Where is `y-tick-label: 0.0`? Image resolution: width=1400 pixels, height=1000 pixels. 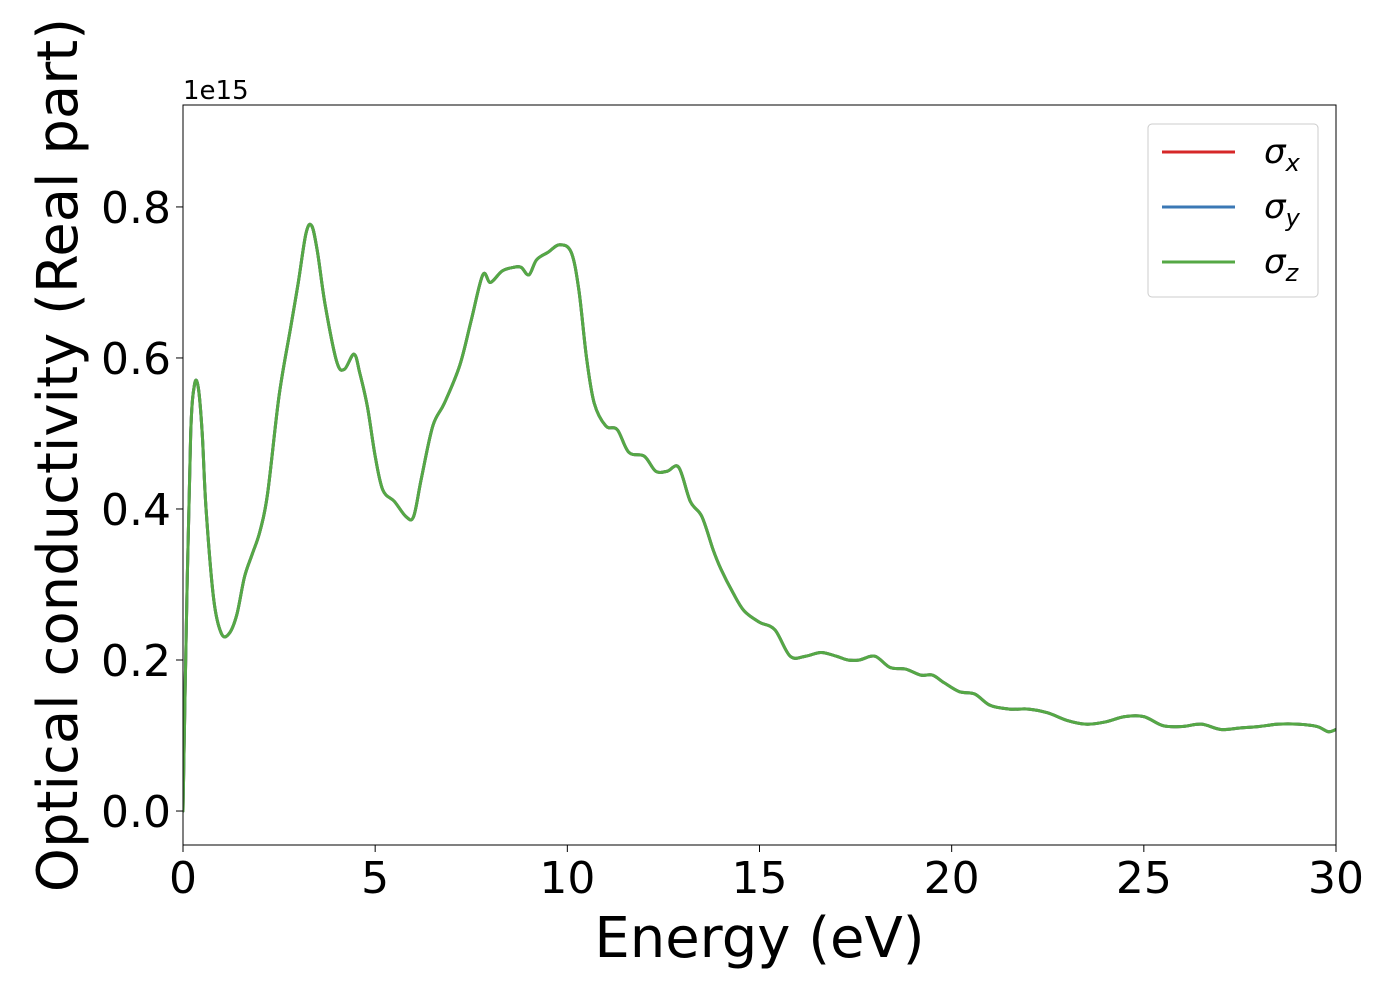 y-tick-label: 0.0 is located at coordinates (136, 812).